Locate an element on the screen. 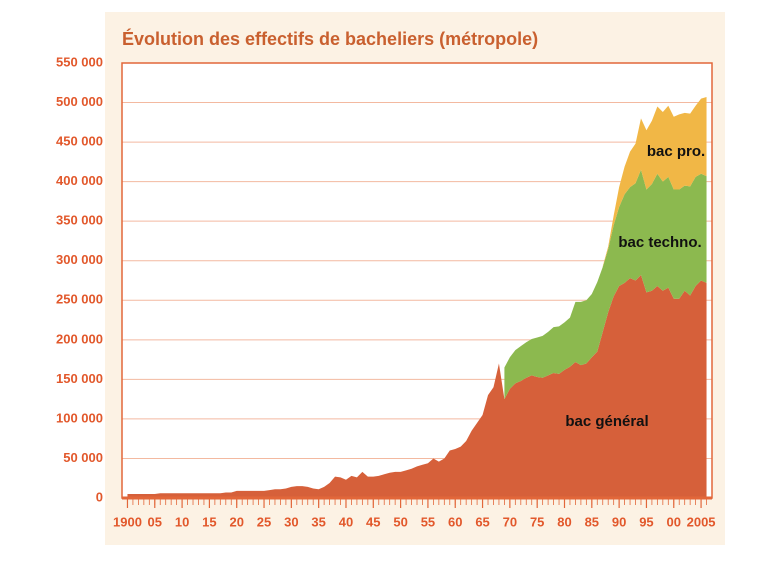  x-tick-label: 45 is located at coordinates (373, 521).